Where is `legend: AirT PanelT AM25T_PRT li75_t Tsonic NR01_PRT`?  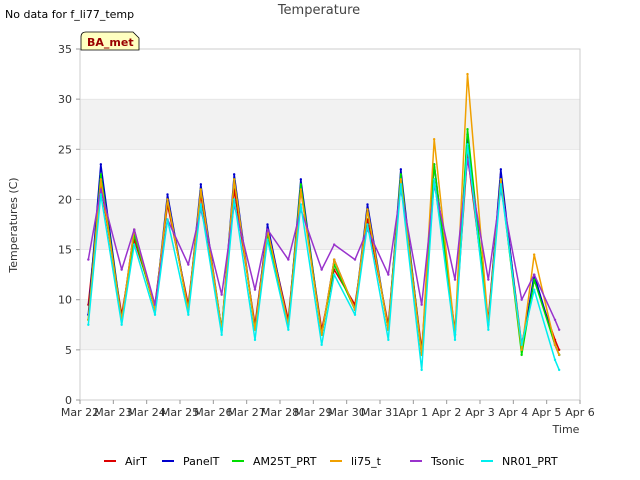 legend: AirT PanelT AM25T_PRT li75_t Tsonic NR01_PRT is located at coordinates (331, 461).